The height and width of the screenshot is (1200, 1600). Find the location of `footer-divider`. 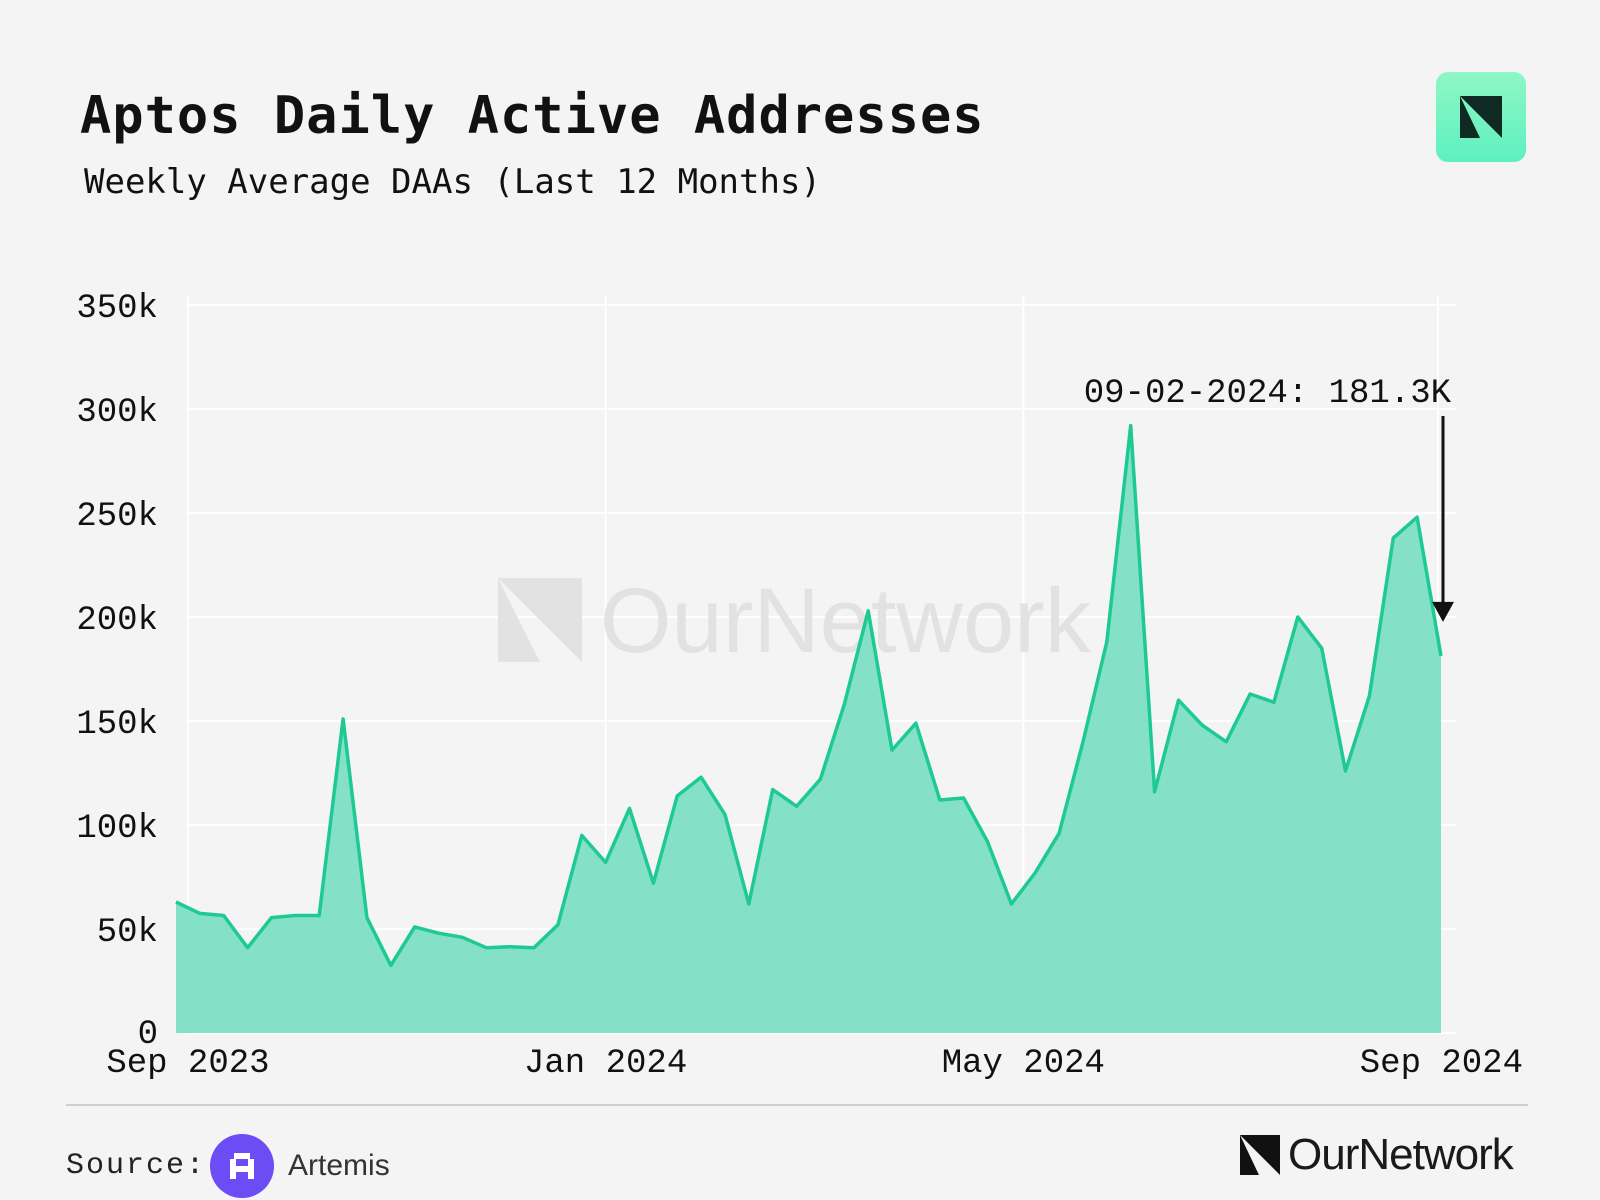

footer-divider is located at coordinates (797, 1105).